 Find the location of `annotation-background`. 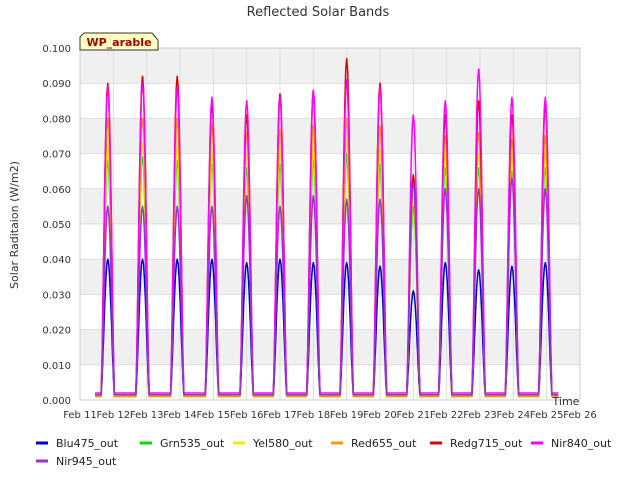

annotation-background is located at coordinates (119, 41).